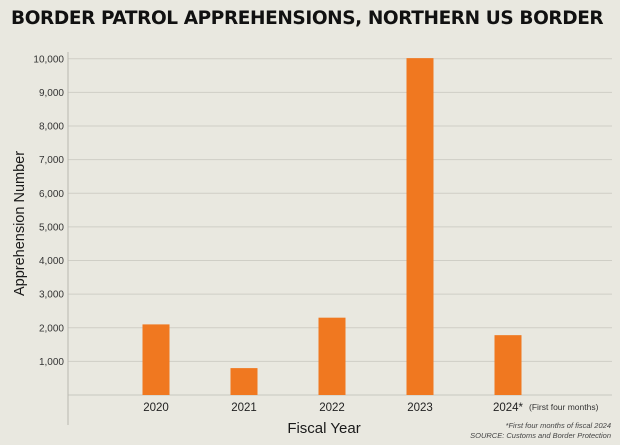  I want to click on bar-2024, so click(508, 365).